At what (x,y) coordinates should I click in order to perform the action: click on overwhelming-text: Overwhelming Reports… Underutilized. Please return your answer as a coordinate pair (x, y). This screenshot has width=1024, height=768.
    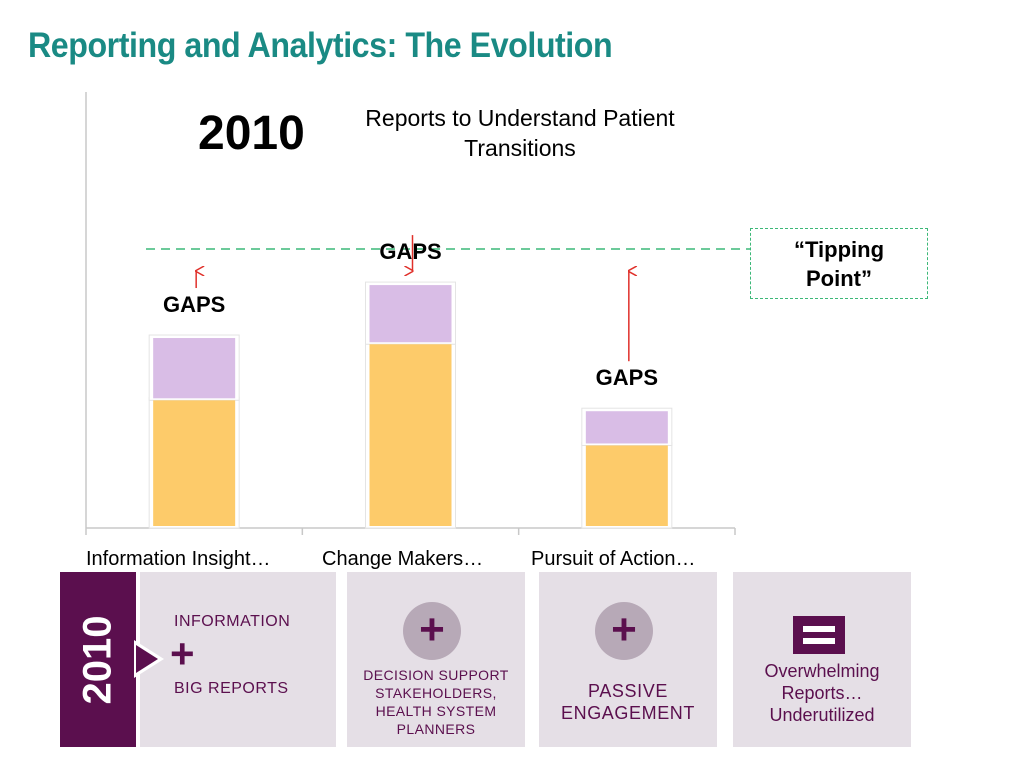
    Looking at the image, I should click on (822, 693).